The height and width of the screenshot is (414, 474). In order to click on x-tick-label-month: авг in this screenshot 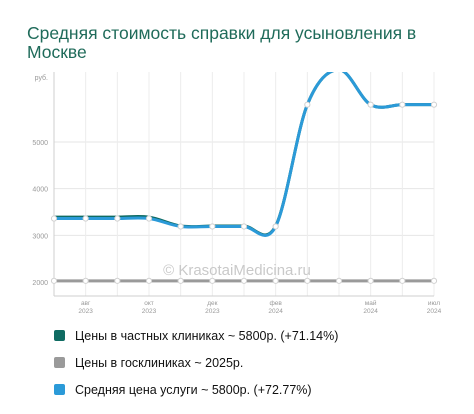, I will do `click(86, 303)`.